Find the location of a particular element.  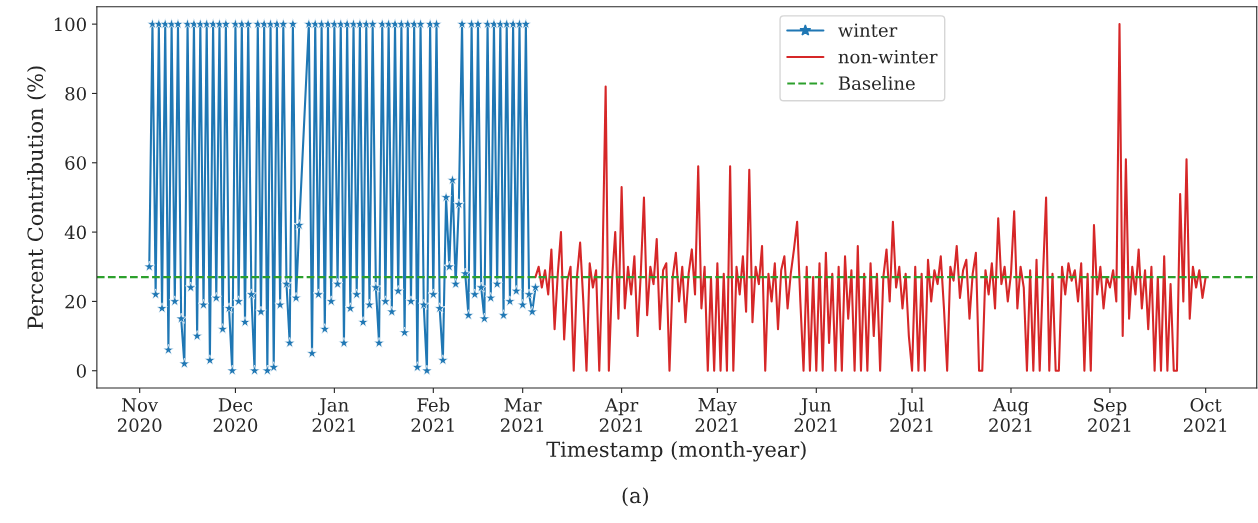

x-tick-label: Sep 2021 is located at coordinates (1109, 415).